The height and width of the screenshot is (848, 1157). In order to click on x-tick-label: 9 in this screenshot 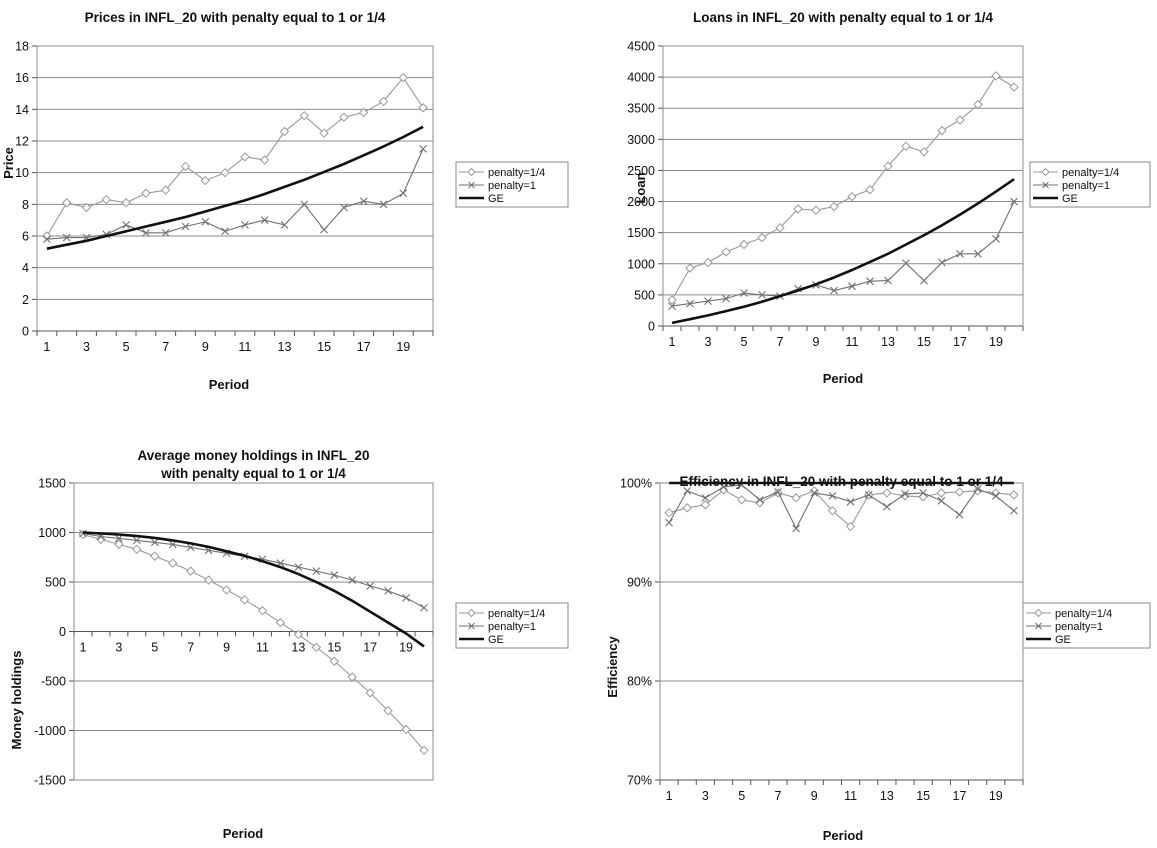, I will do `click(205, 347)`.